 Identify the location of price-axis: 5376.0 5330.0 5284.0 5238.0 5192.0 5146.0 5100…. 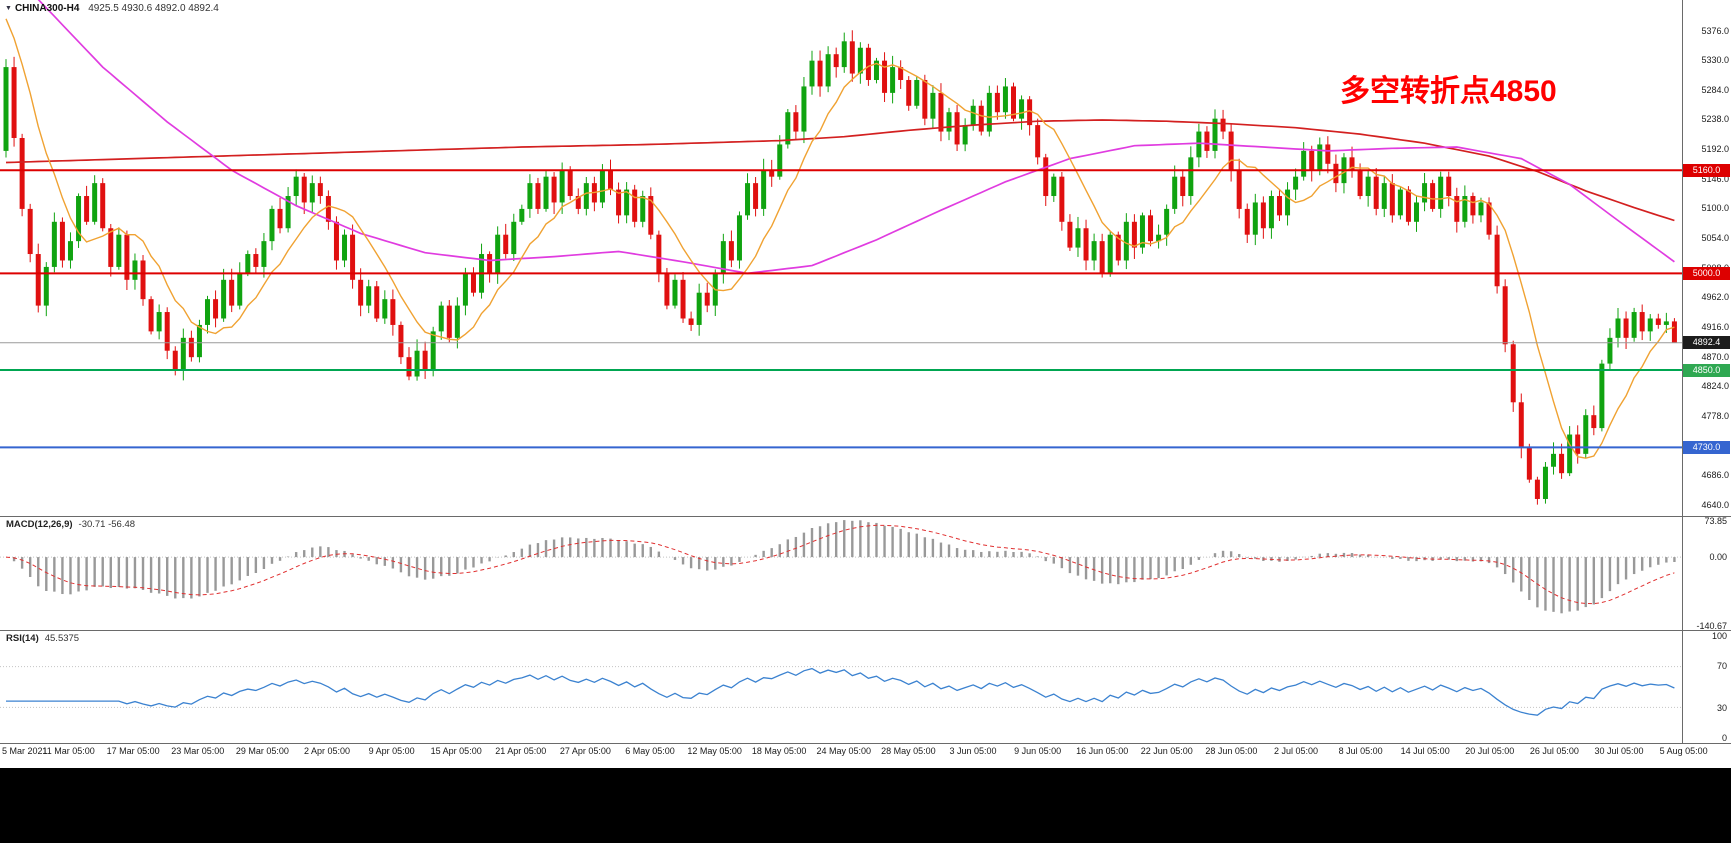
(1707, 372).